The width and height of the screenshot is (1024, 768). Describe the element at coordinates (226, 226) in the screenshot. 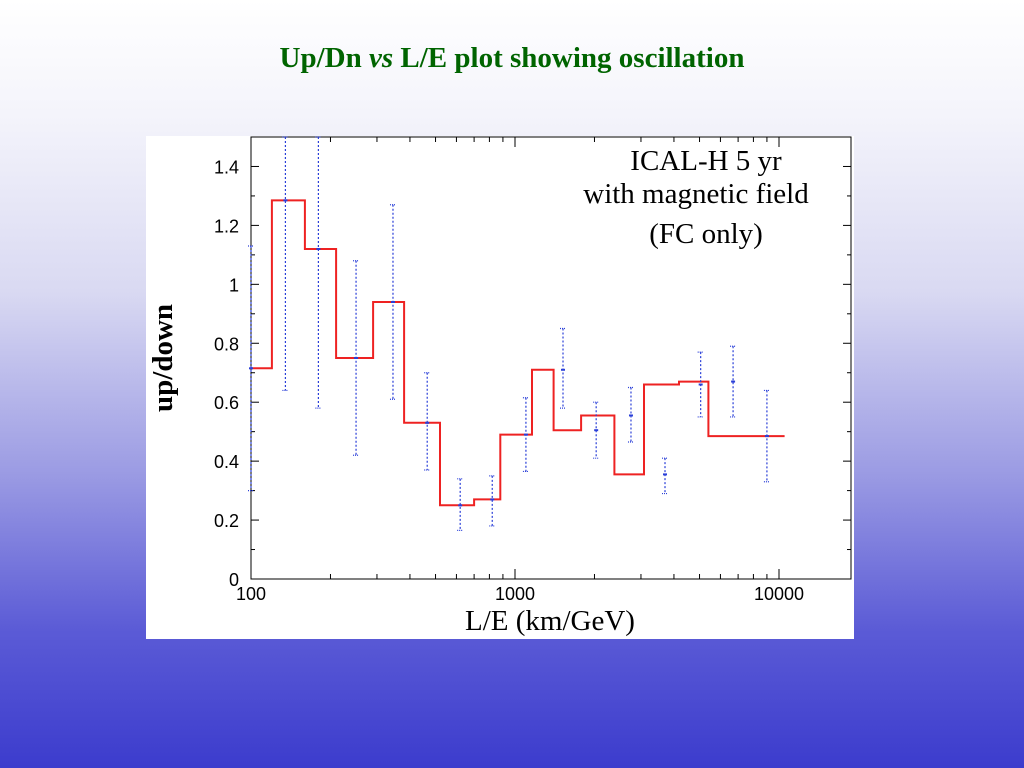

I see `y-tick-label: 1.2` at that location.